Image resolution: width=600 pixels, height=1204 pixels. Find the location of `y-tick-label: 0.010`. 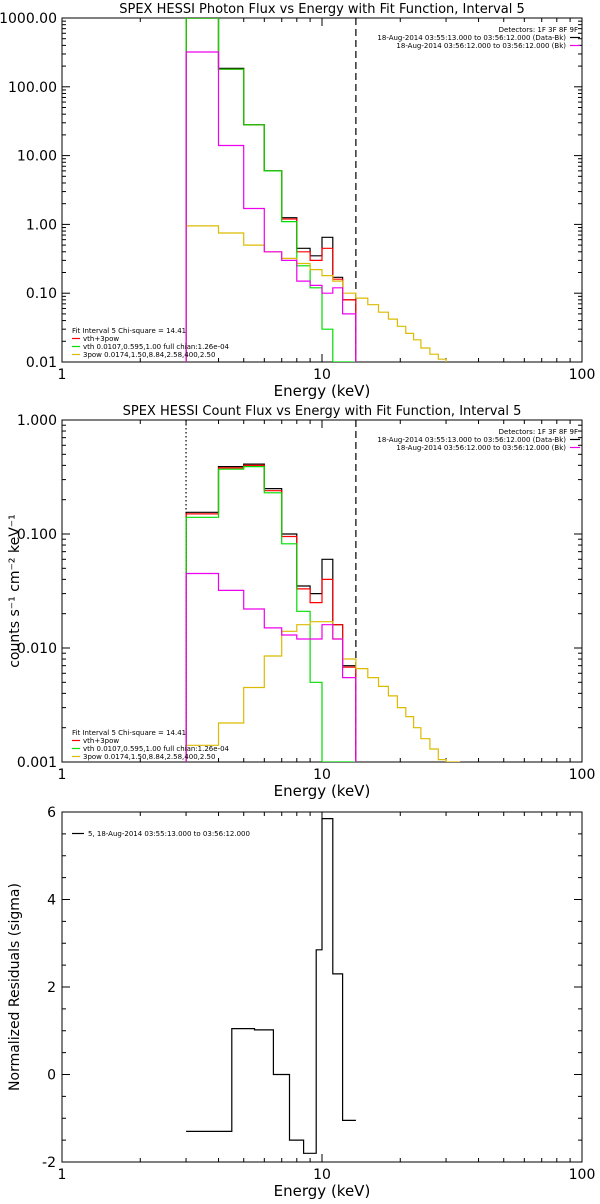

y-tick-label: 0.010 is located at coordinates (37, 649).